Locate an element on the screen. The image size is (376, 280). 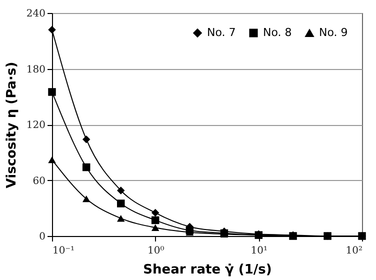
y-tick-label: 120 is located at coordinates (36, 125).